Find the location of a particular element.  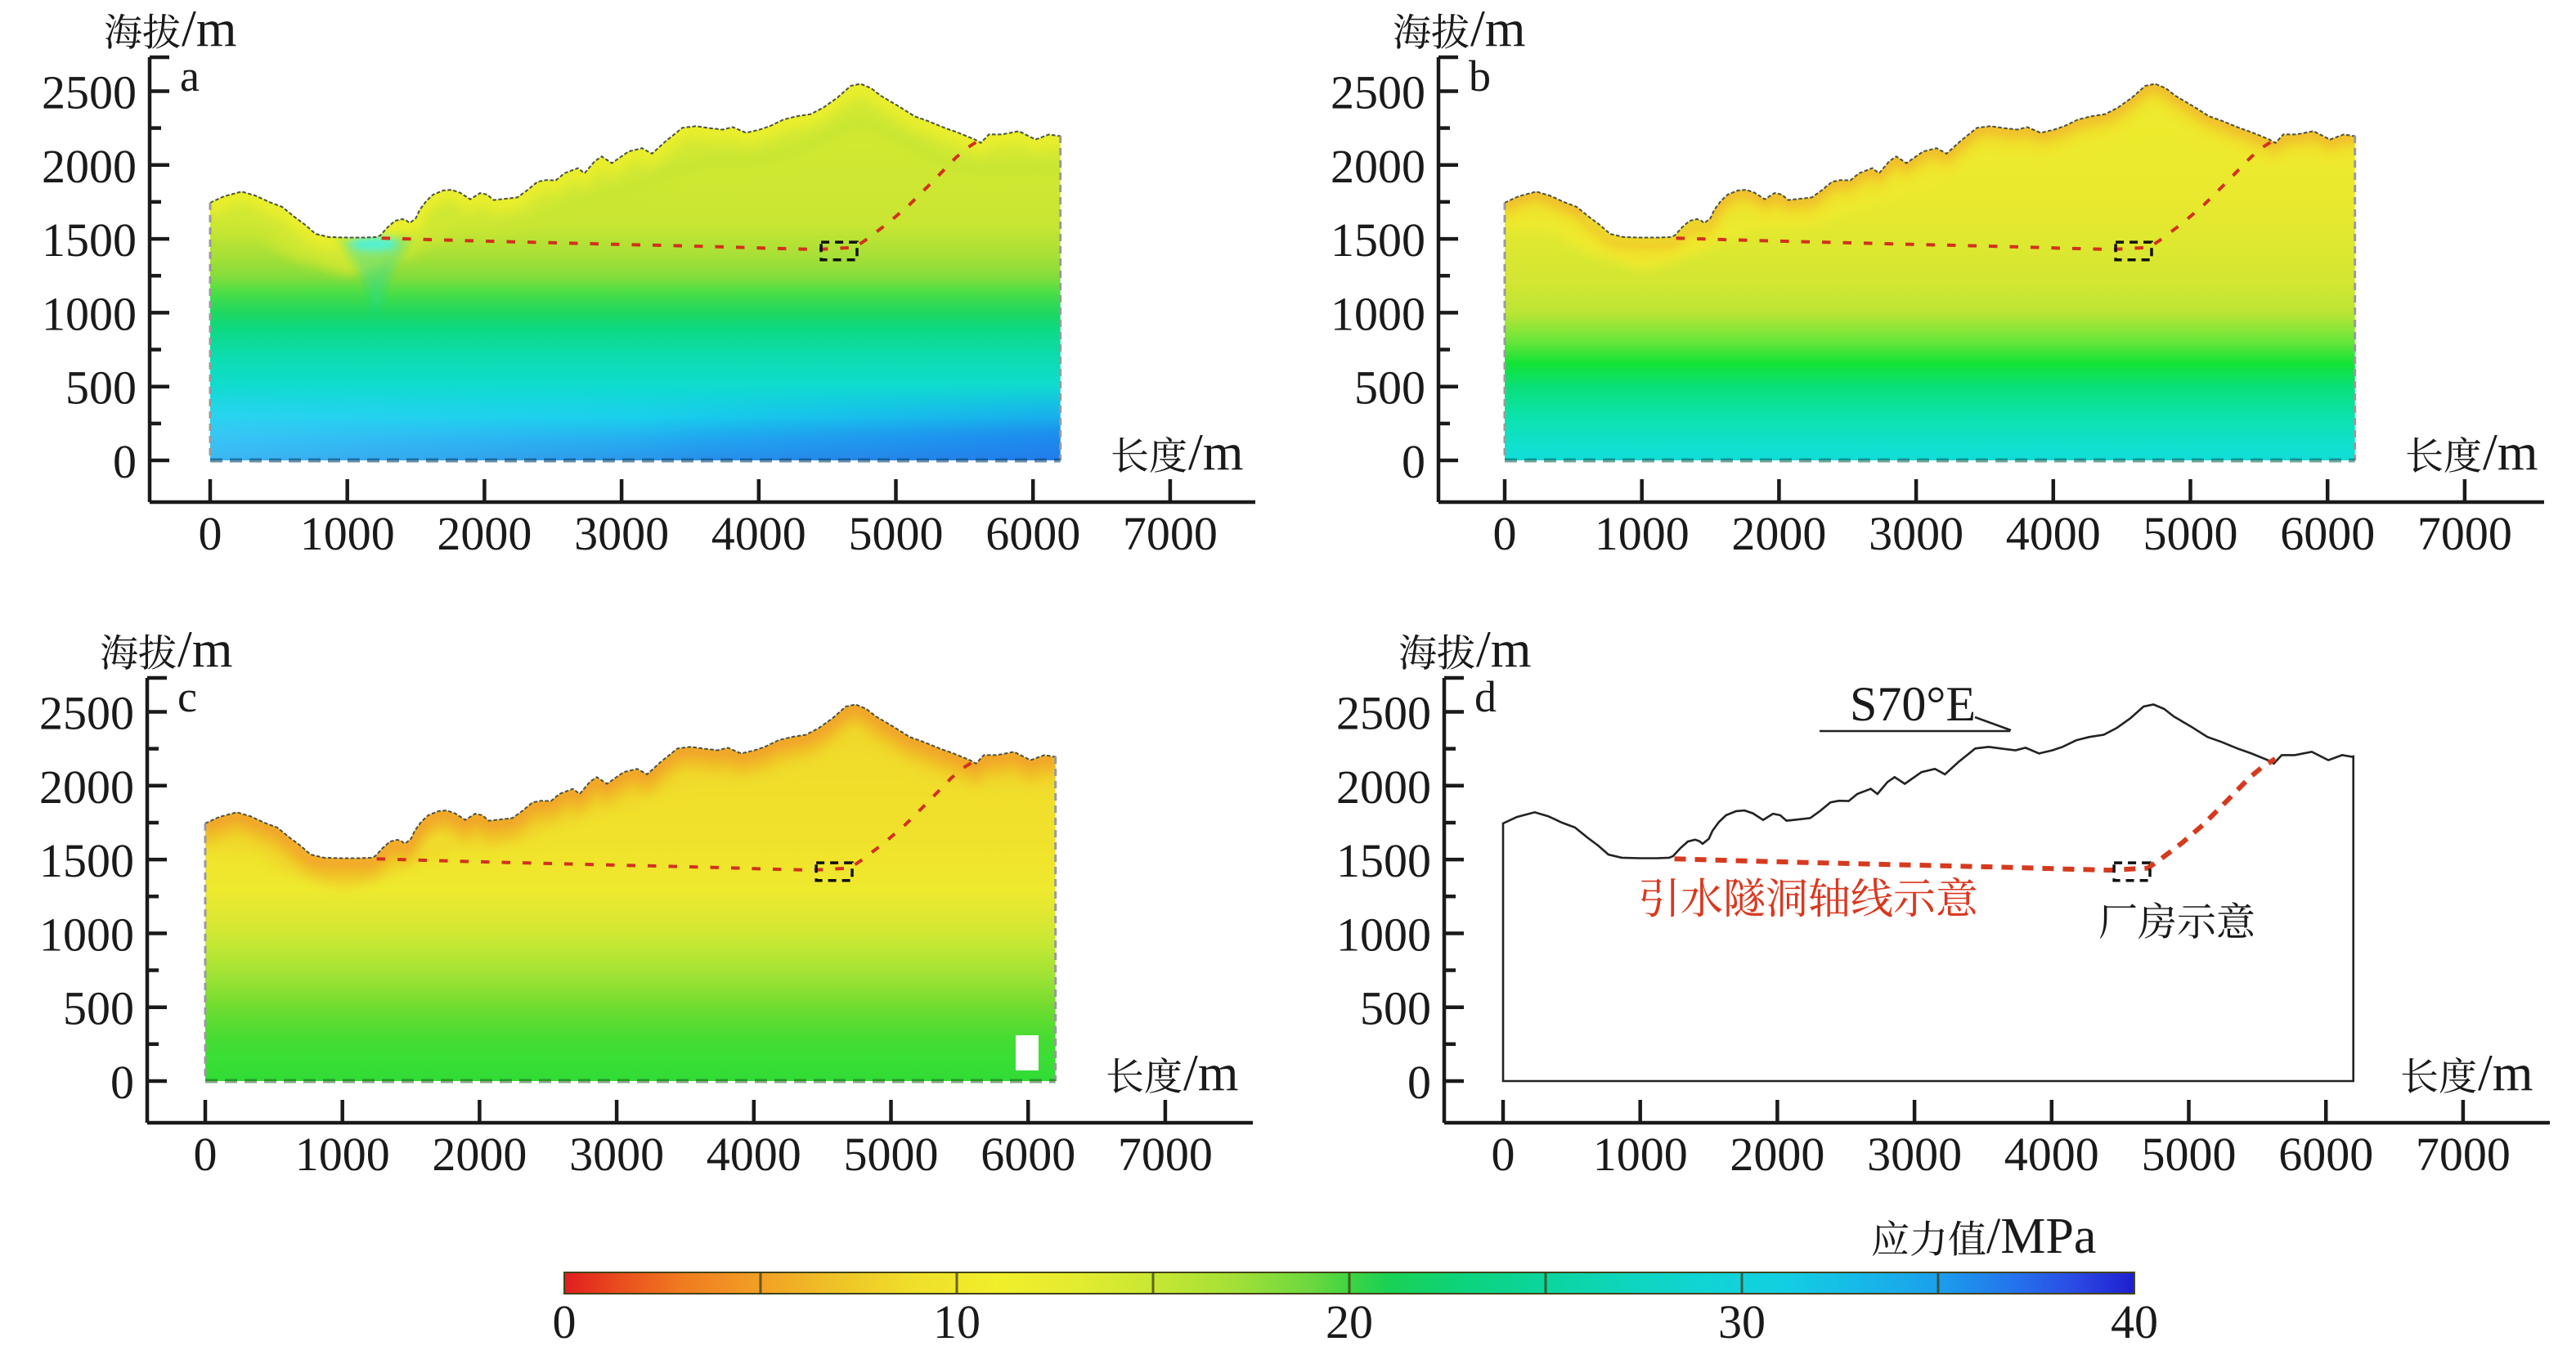

svg-text: 20 is located at coordinates (1349, 1321).